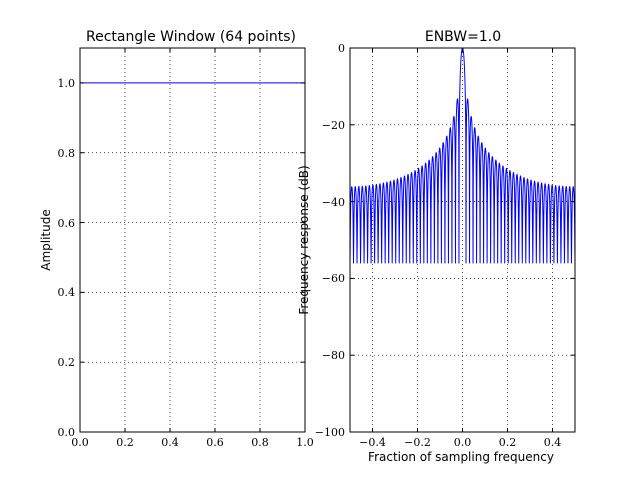 This screenshot has width=640, height=480. I want to click on response-xtick-label: −0.4, so click(372, 442).